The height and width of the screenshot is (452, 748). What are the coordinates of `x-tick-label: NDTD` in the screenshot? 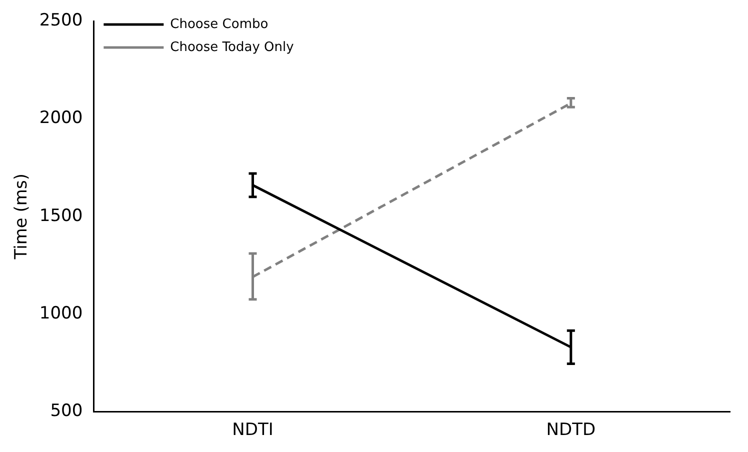 It's located at (571, 430).